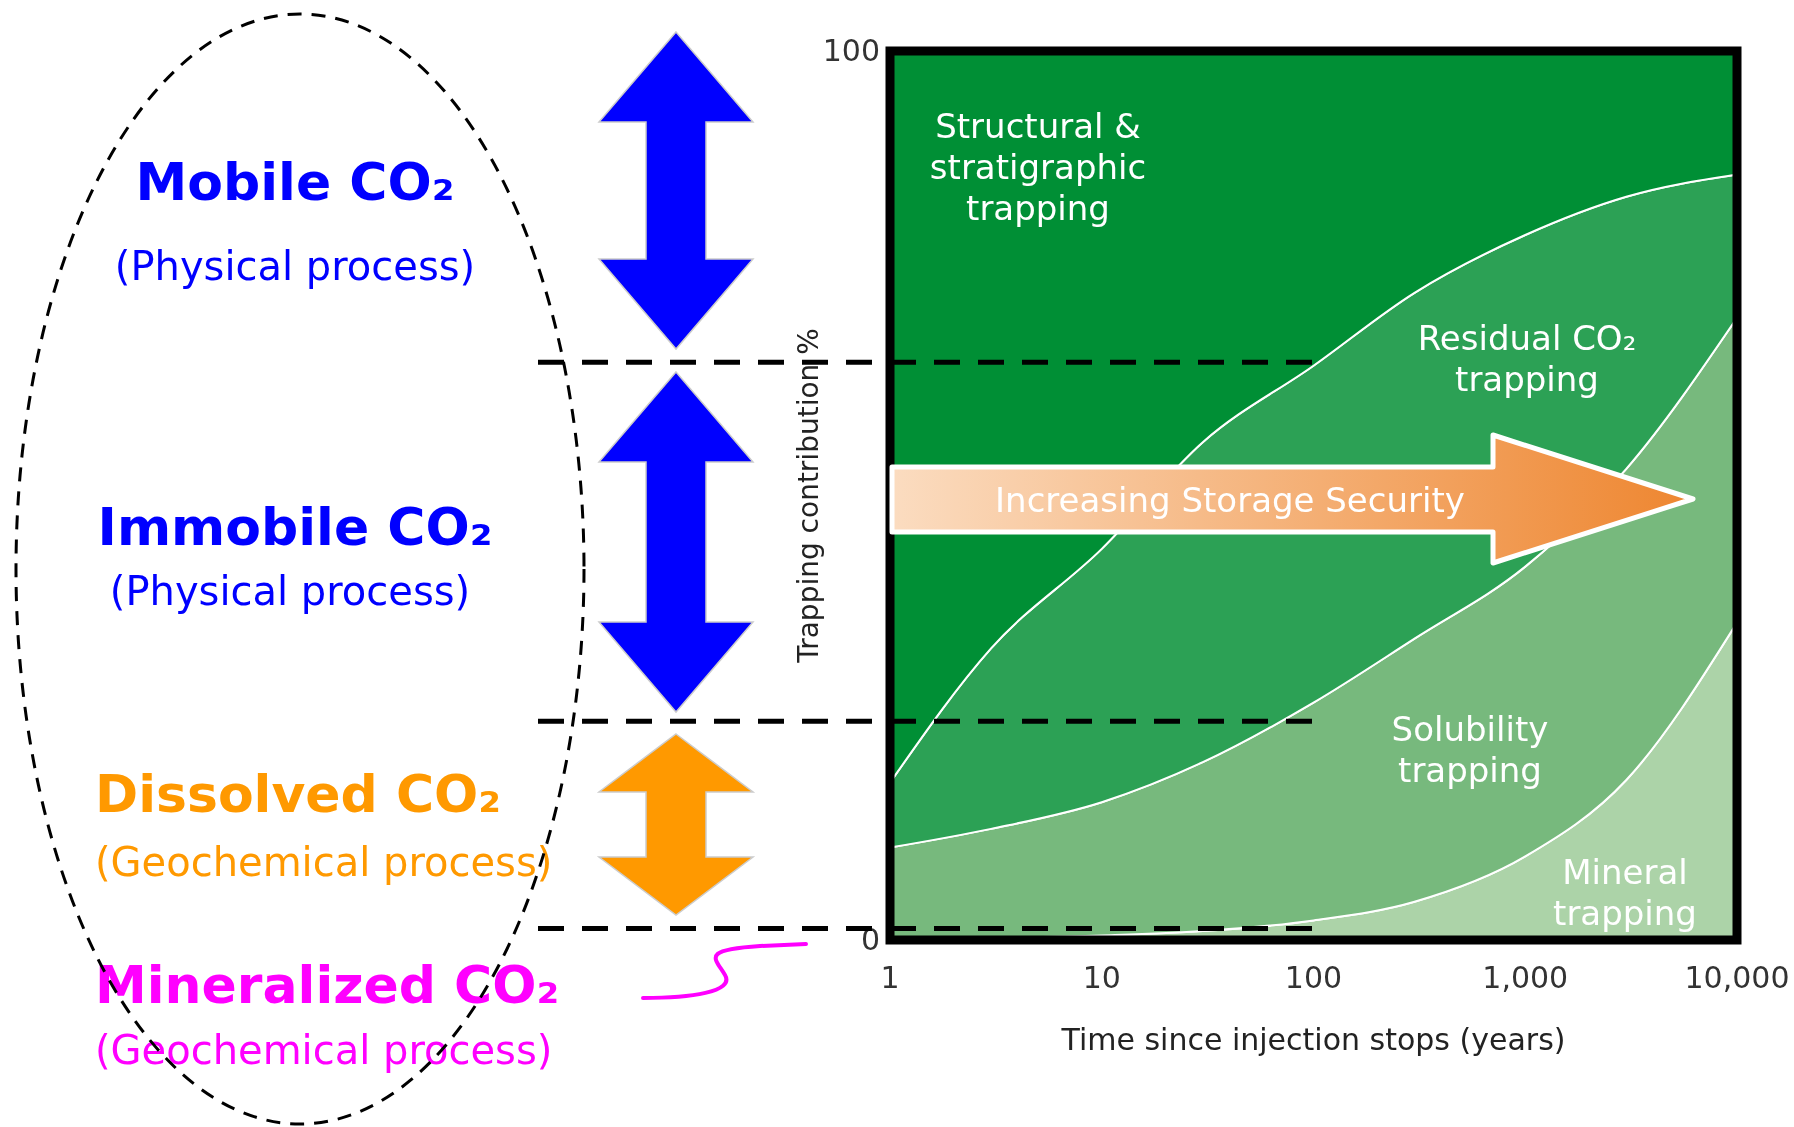  Describe the element at coordinates (1313, 977) in the screenshot. I see `x-tick-label: 100` at that location.